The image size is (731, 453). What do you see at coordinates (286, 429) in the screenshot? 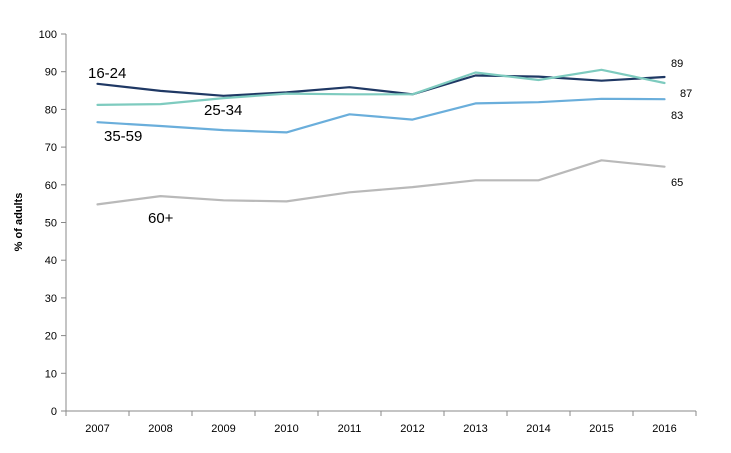
I see `x-tick-label: 2010` at bounding box center [286, 429].